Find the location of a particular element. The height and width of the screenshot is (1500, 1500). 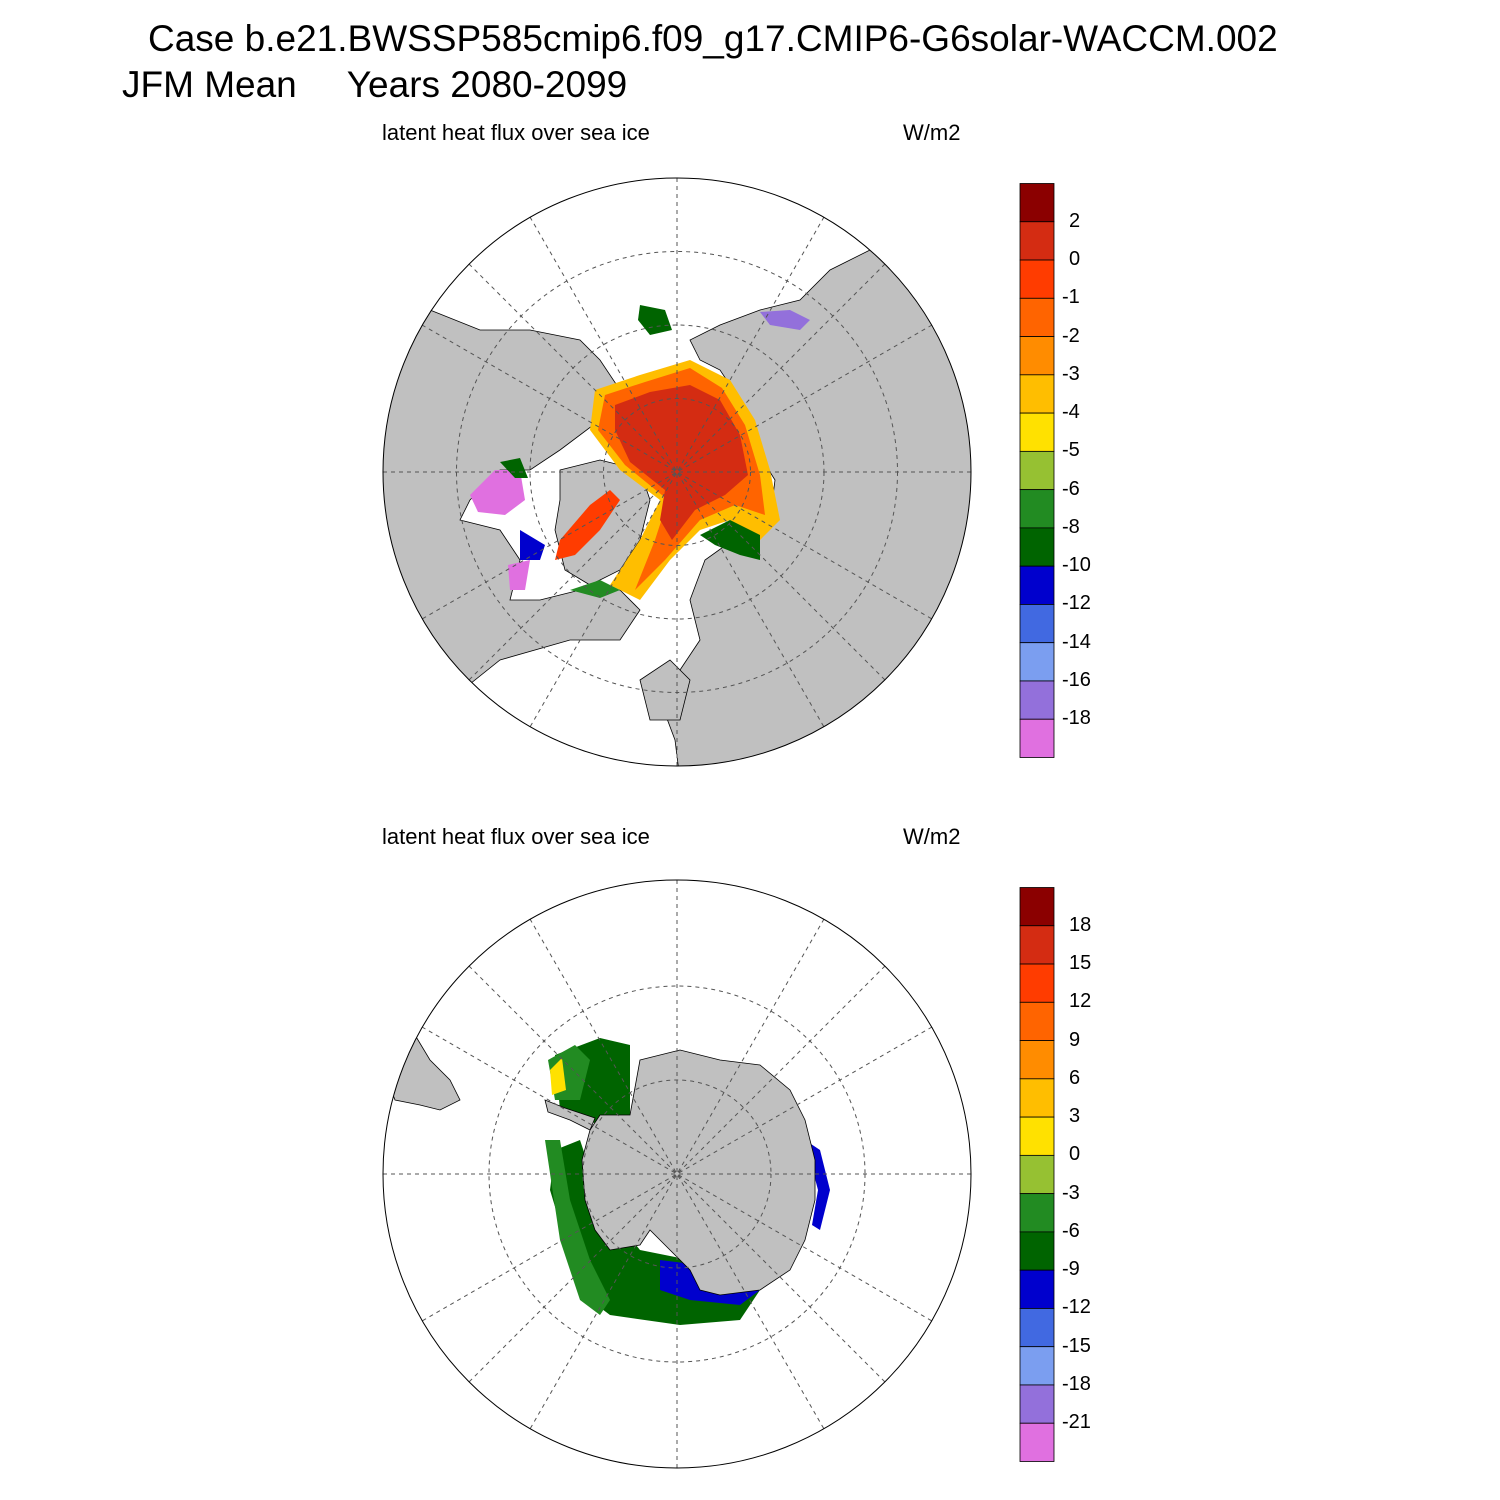

south-land-peninsula is located at coordinates (570, 1115).